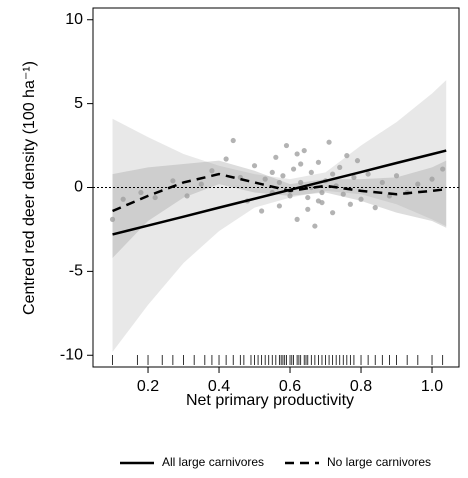 The image size is (468, 478). What do you see at coordinates (270, 400) in the screenshot?
I see `x-axis-label: Net primary productivity` at bounding box center [270, 400].